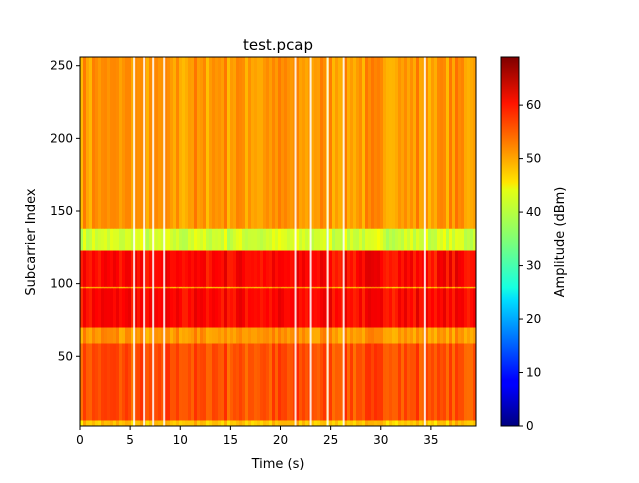 The height and width of the screenshot is (483, 639). Describe the element at coordinates (530, 426) in the screenshot. I see `colorbar-tick-label: 0` at that location.